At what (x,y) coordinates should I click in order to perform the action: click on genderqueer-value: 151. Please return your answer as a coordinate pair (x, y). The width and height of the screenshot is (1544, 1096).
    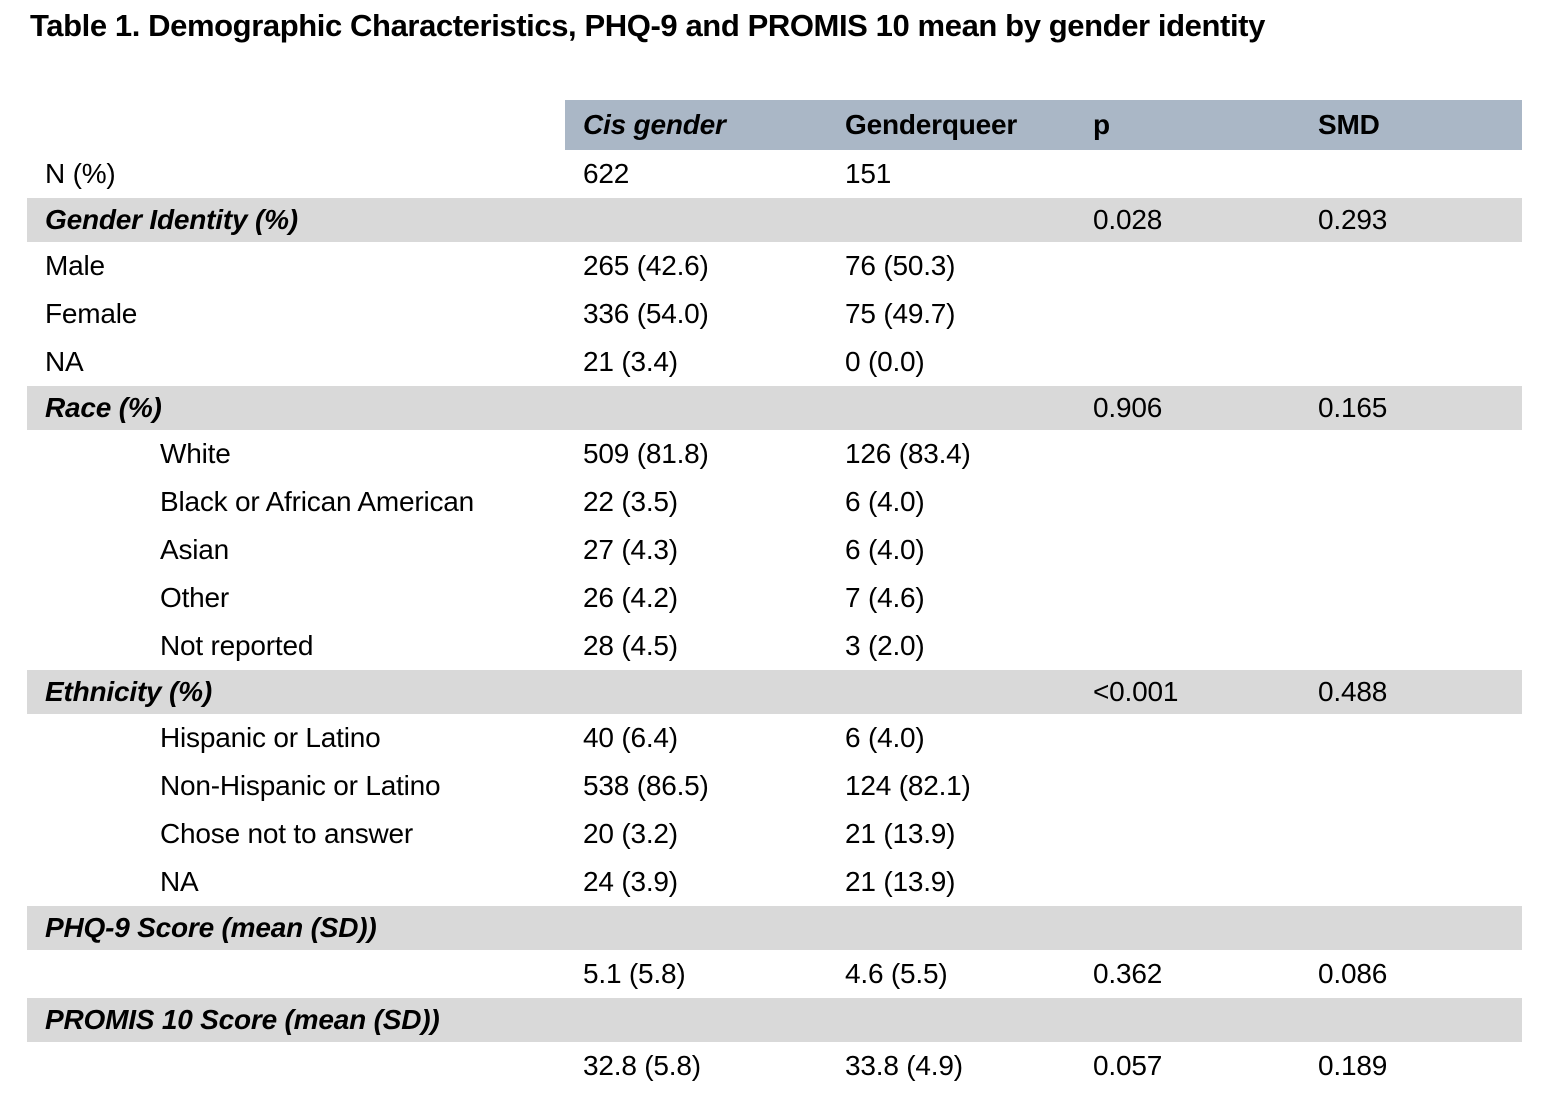
    Looking at the image, I should click on (951, 174).